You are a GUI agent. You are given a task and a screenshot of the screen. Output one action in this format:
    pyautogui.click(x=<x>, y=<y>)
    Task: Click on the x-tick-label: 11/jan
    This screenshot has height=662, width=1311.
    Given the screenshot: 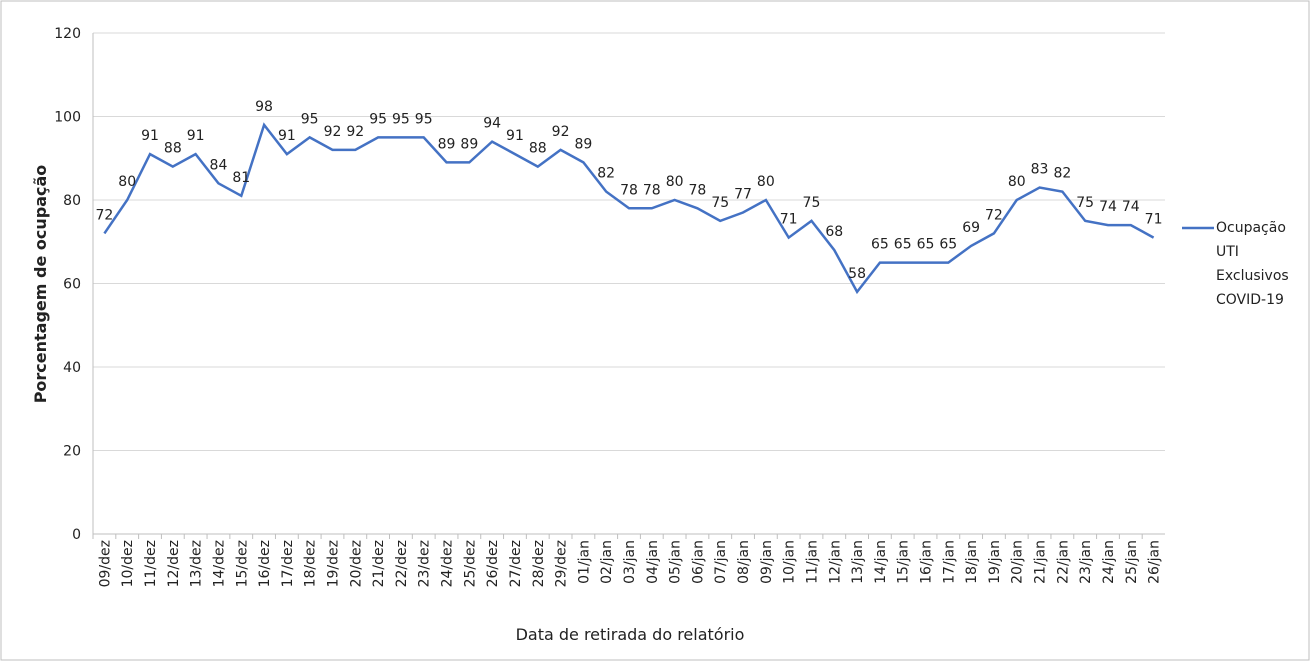 What is the action you would take?
    pyautogui.click(x=812, y=562)
    